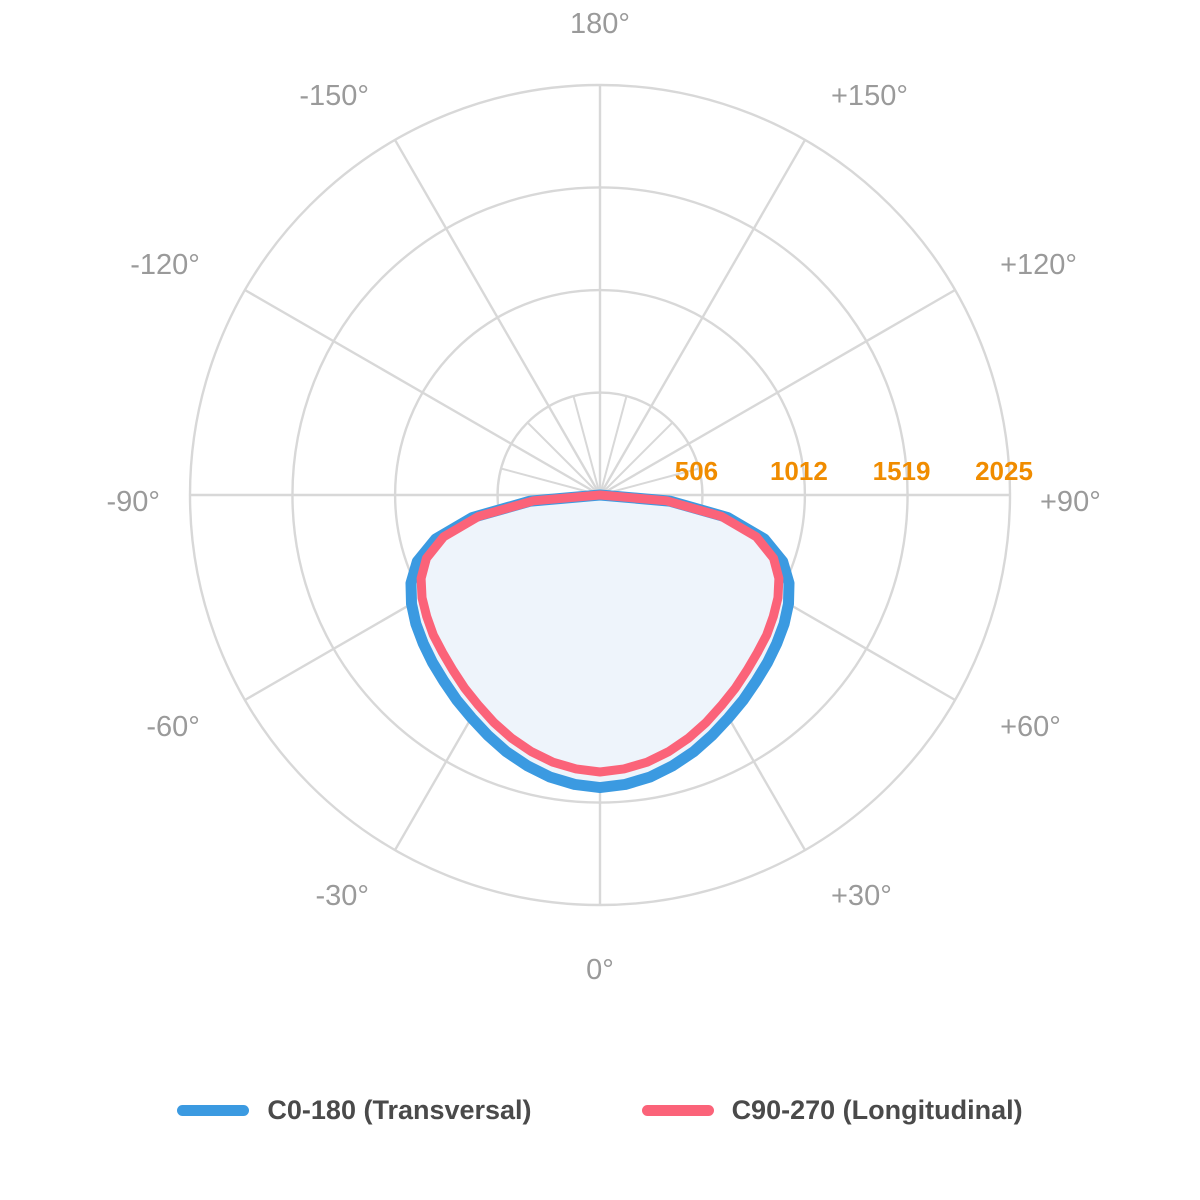 The height and width of the screenshot is (1200, 1200). What do you see at coordinates (799, 471) in the screenshot?
I see `radial-label-1012: 1012` at bounding box center [799, 471].